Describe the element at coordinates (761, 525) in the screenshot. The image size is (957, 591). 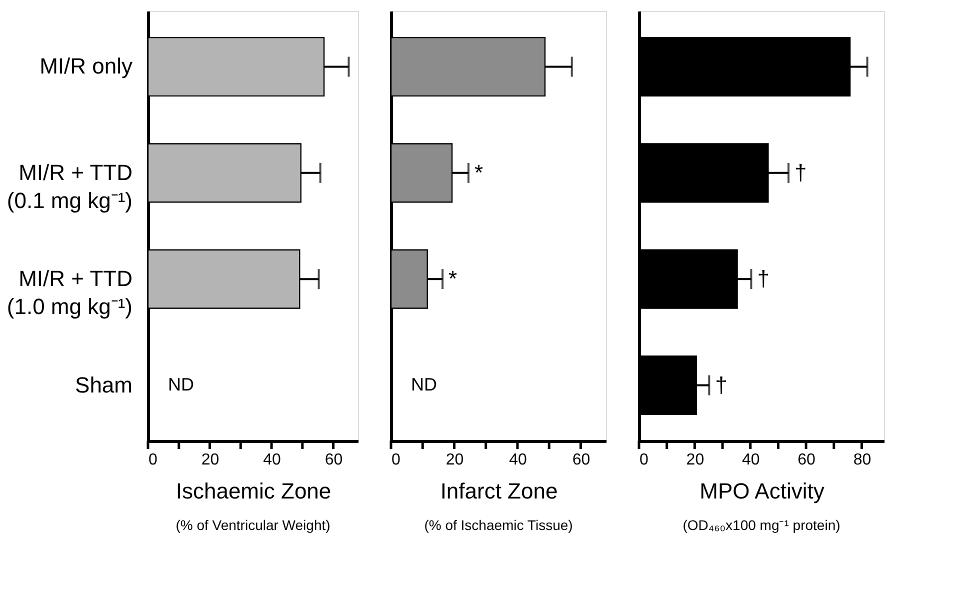
I see `text: (OD₄₆₀x100 mg⁻¹ protein)` at that location.